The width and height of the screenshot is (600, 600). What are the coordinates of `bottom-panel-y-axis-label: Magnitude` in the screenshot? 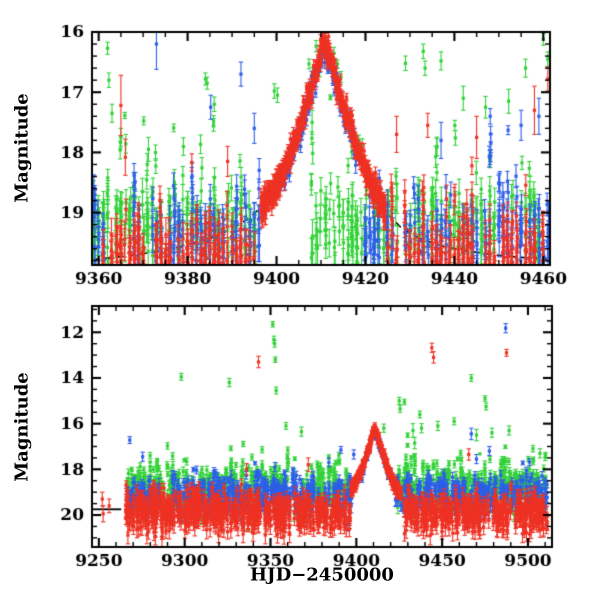 It's located at (22, 427).